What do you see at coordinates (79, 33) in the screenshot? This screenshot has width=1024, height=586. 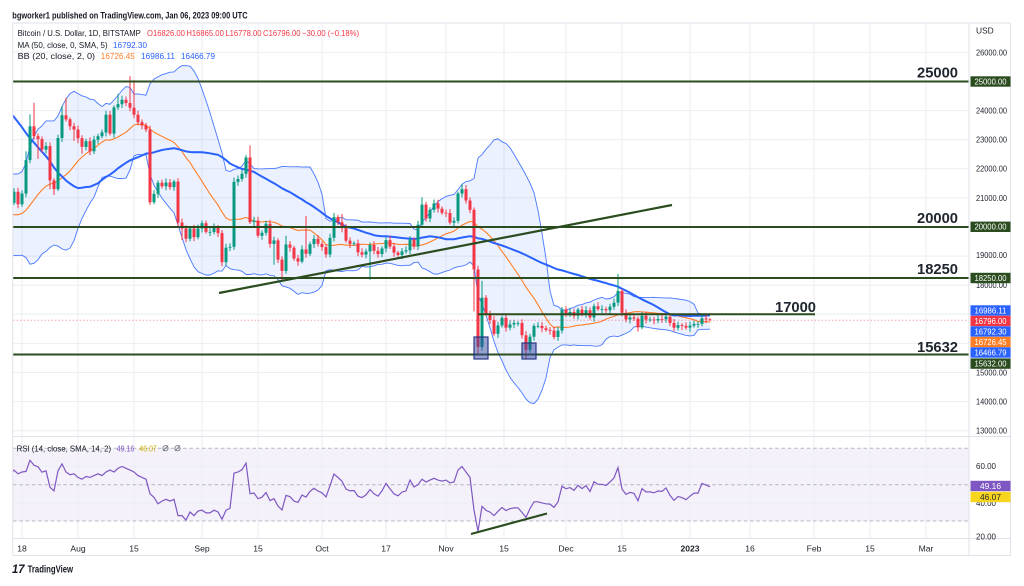 I see `svg-text:Bitcoin / U.S. Dollar, 1D, BIT: Bitcoin / U.S. Dollar, 1D, BITSTAMP` at bounding box center [79, 33].